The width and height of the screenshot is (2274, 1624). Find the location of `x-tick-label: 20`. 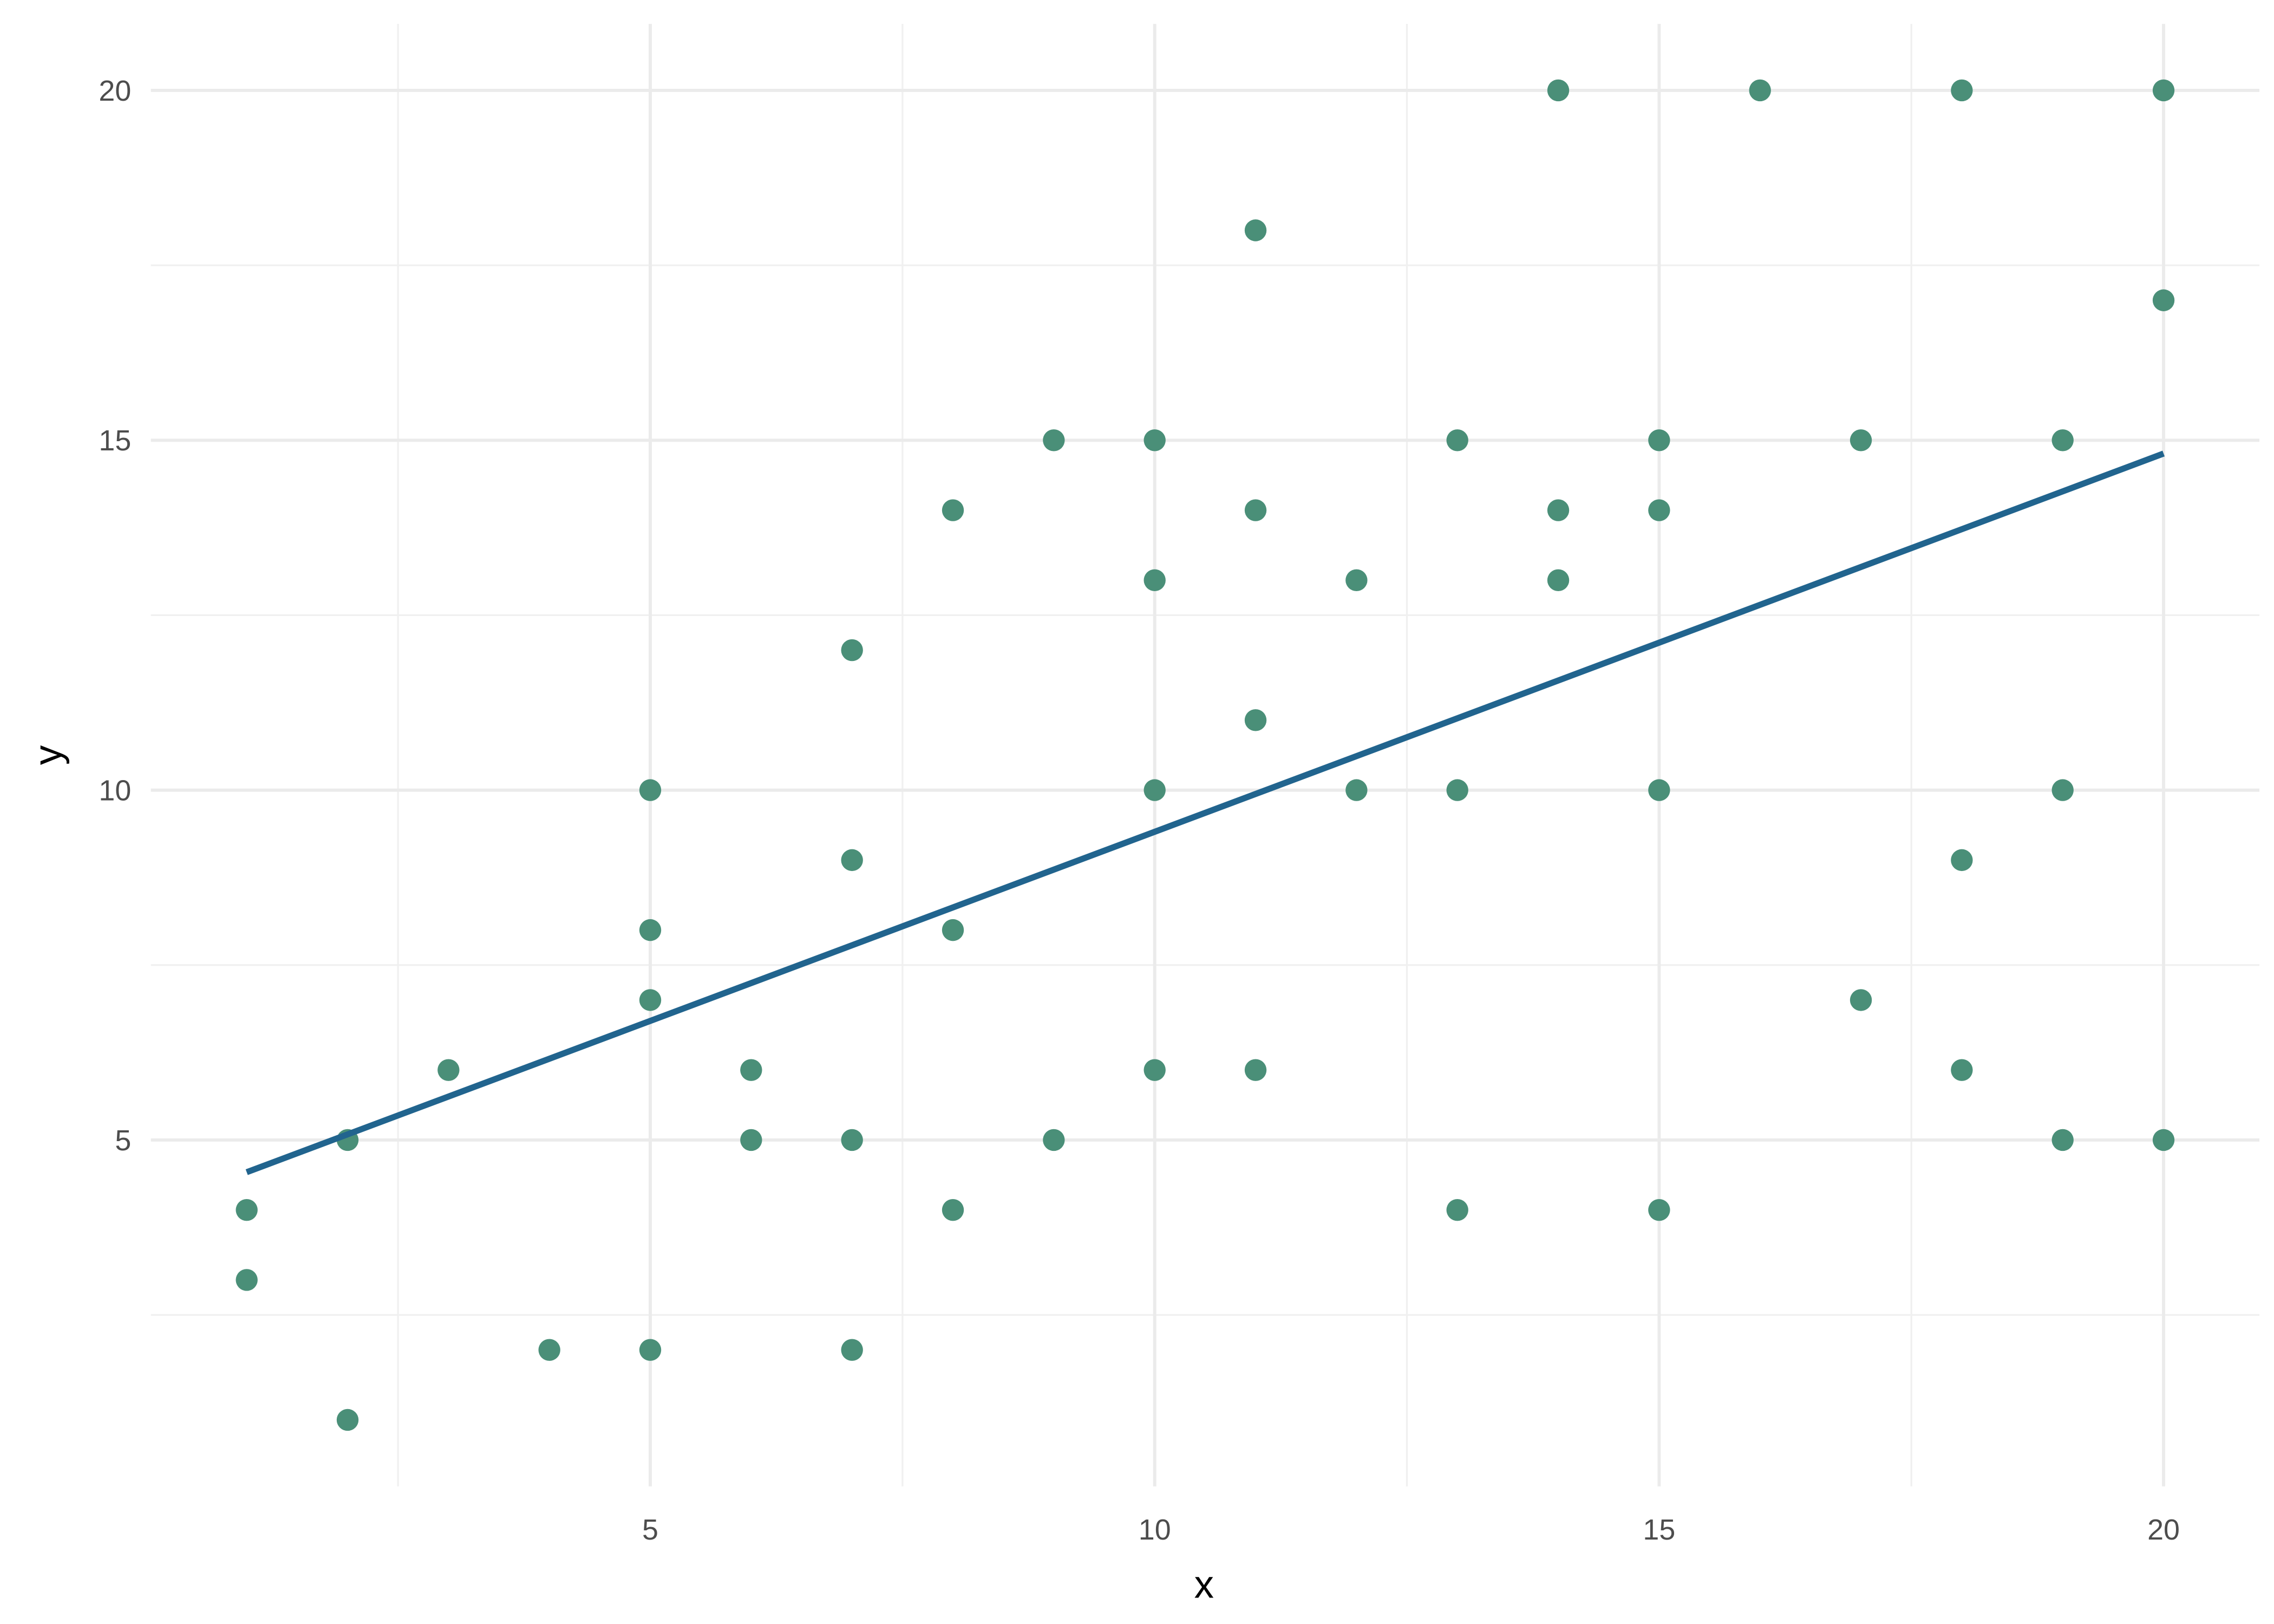

x-tick-label: 20 is located at coordinates (2164, 1530).